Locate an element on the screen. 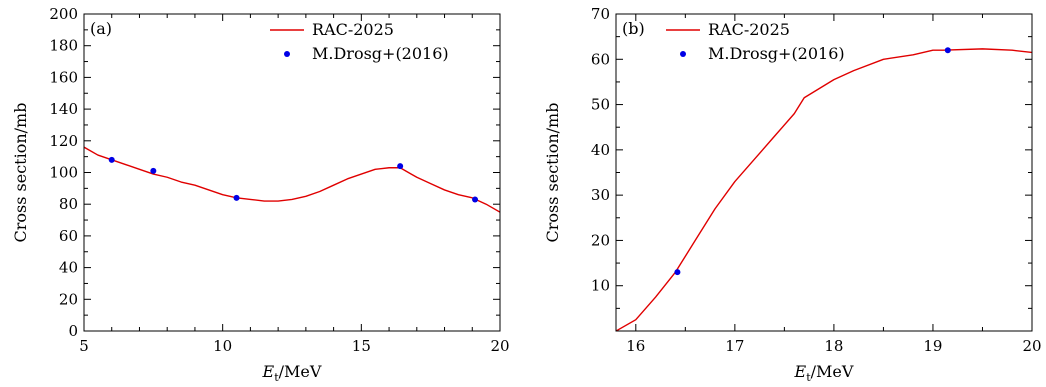 The image size is (1046, 387). x-tick-label: 10 is located at coordinates (222, 346).